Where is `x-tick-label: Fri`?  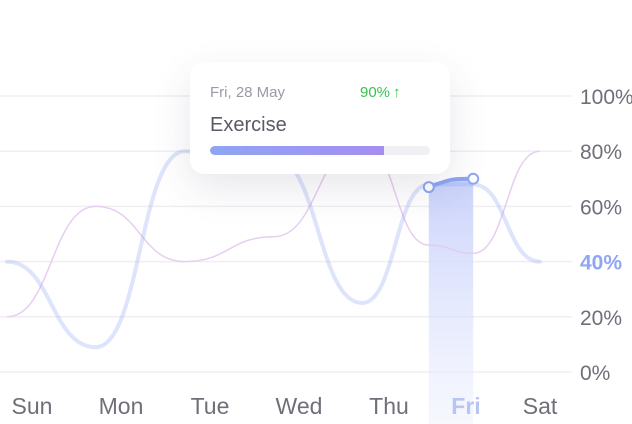 x-tick-label: Fri is located at coordinates (465, 406).